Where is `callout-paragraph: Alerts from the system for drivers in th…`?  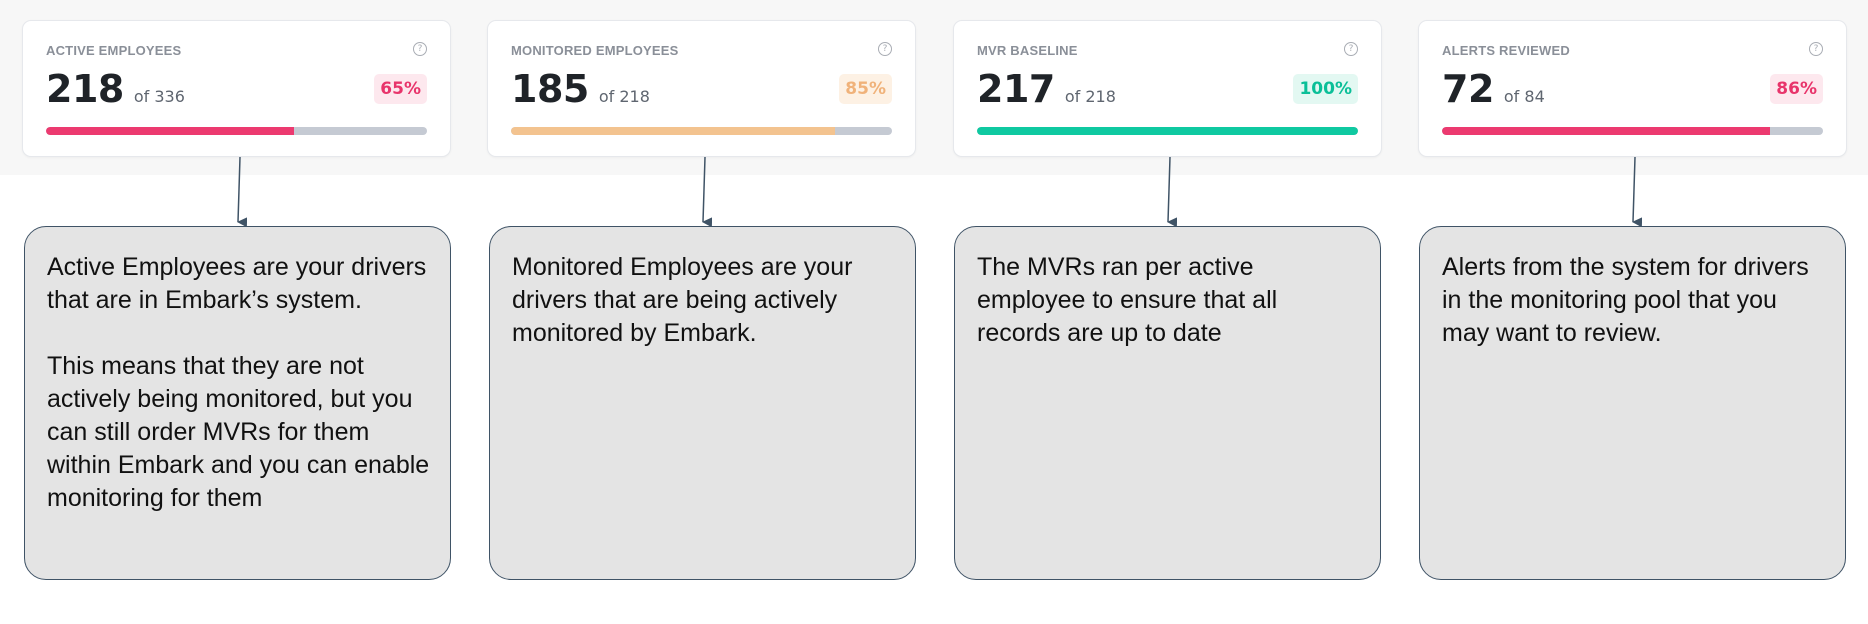
callout-paragraph: Alerts from the system for drivers in th… is located at coordinates (1625, 300).